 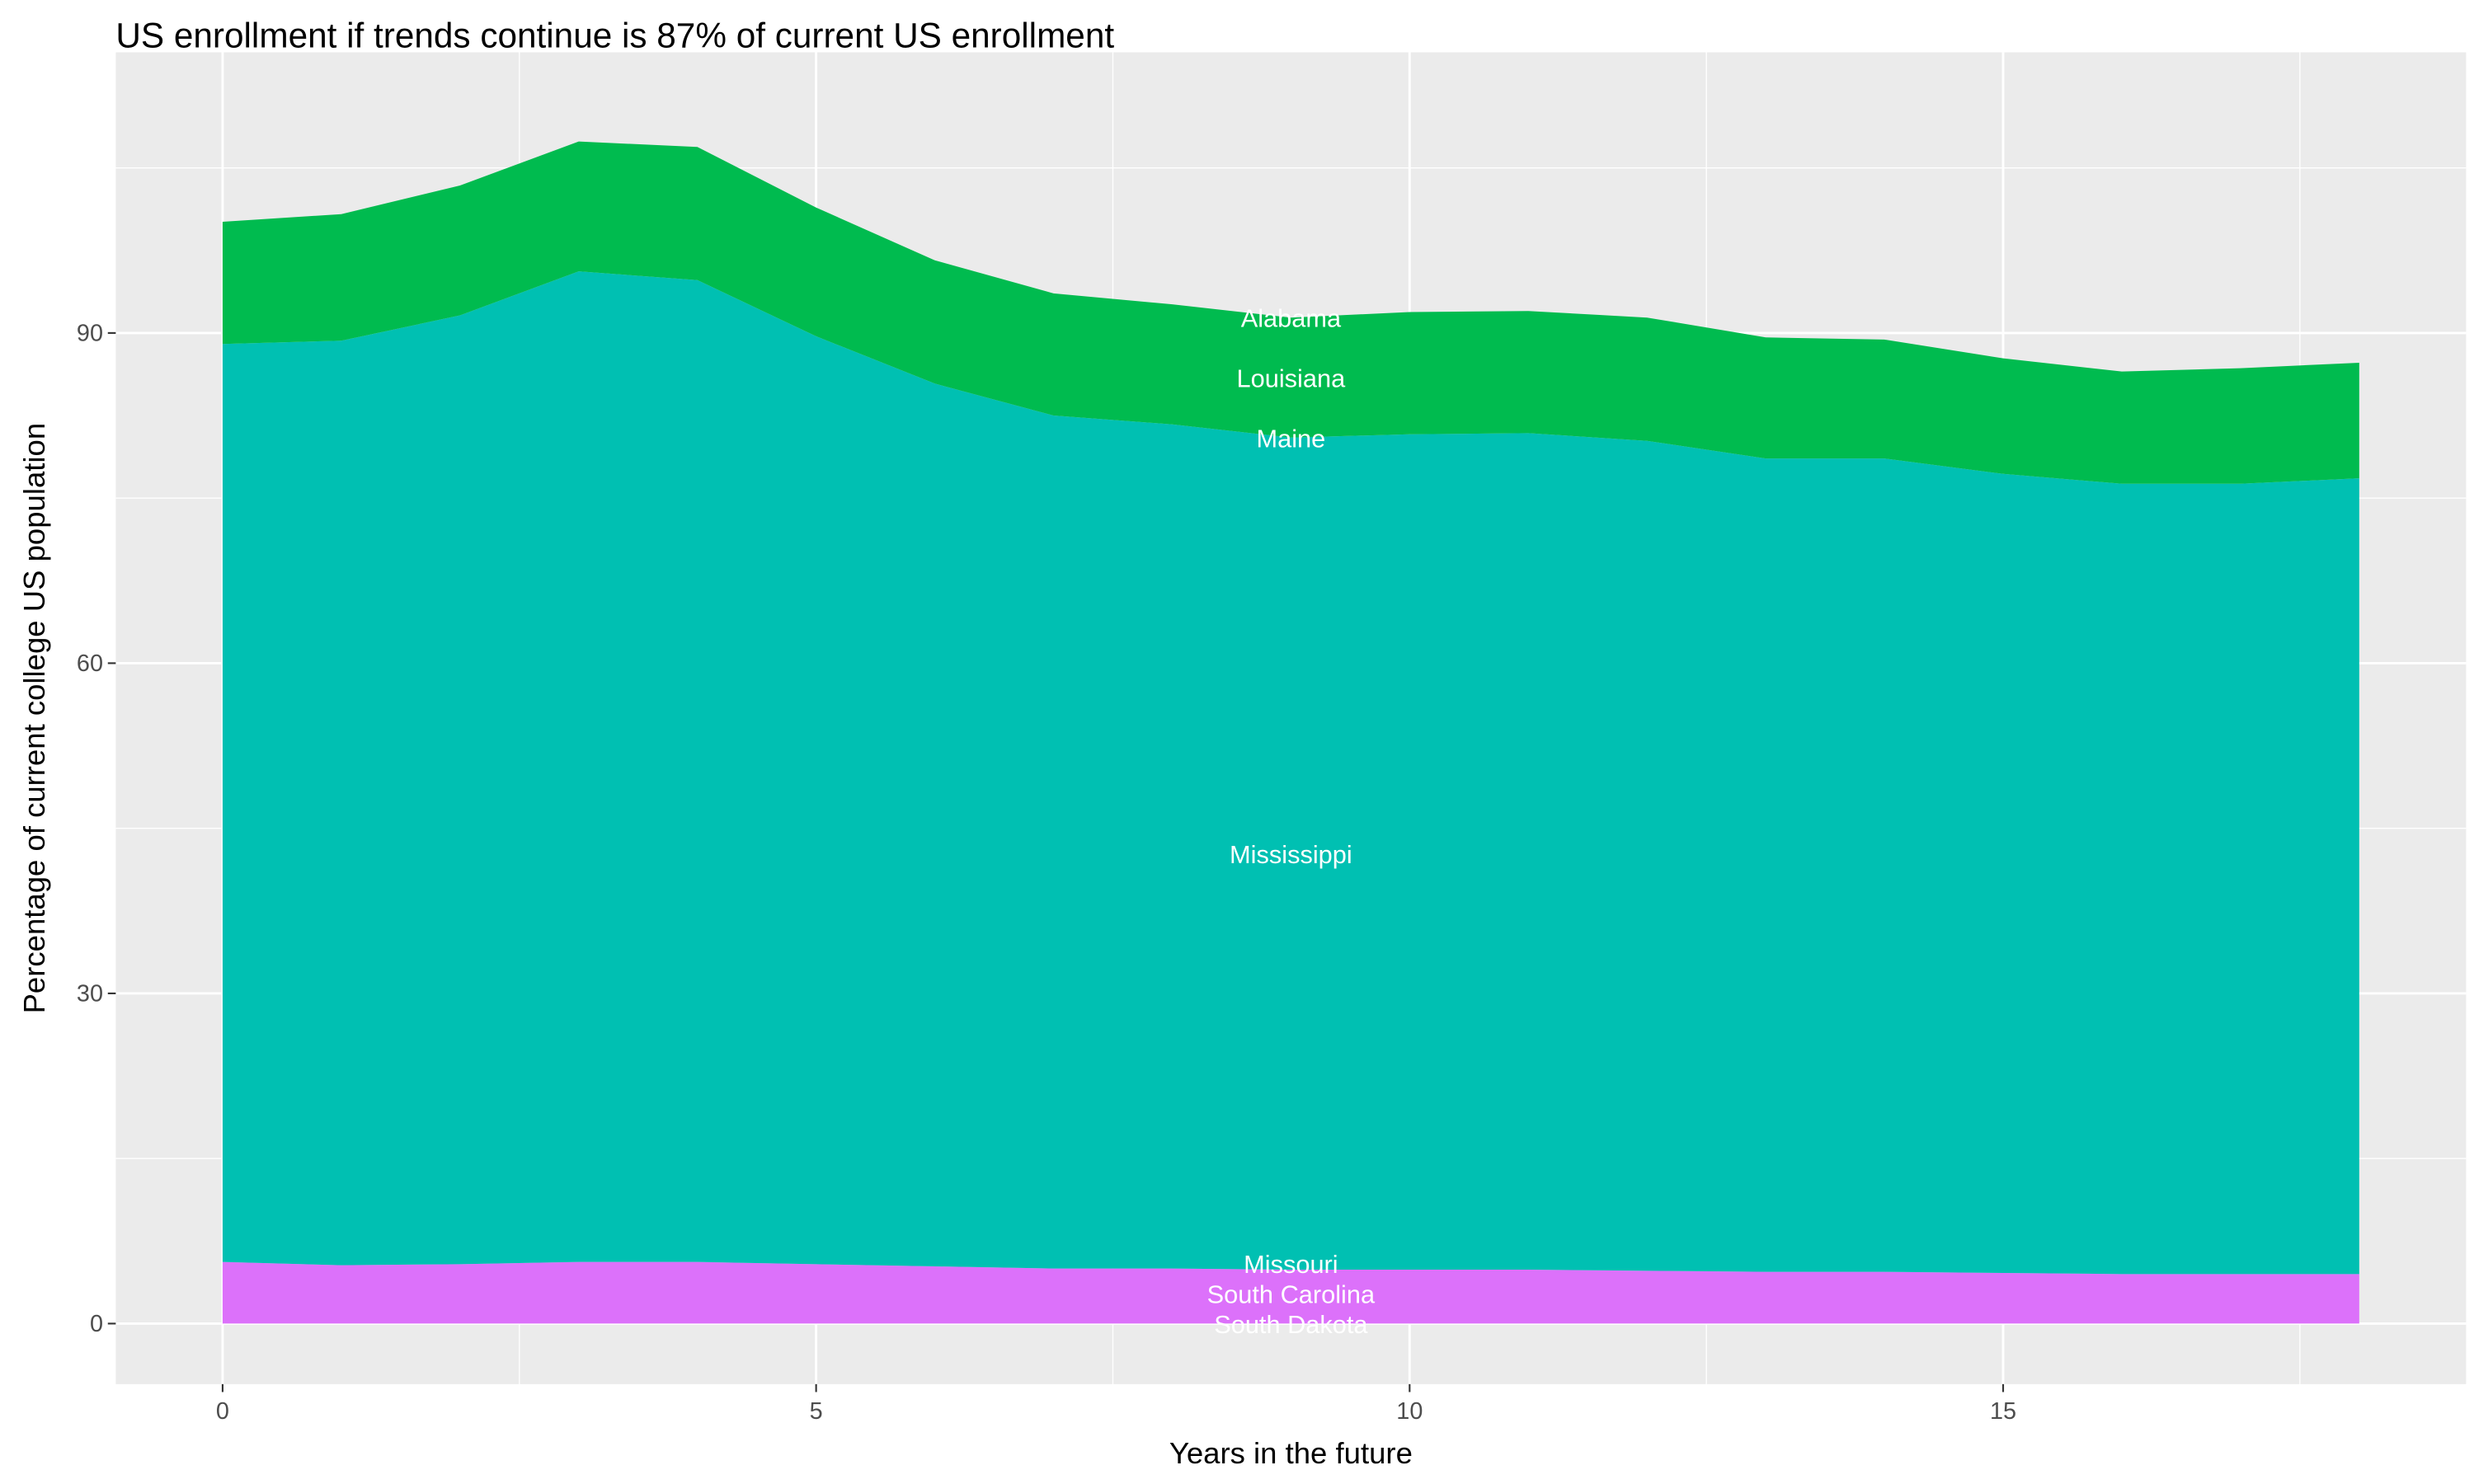 I want to click on label-mississippi: Mississippi, so click(x=1291, y=855).